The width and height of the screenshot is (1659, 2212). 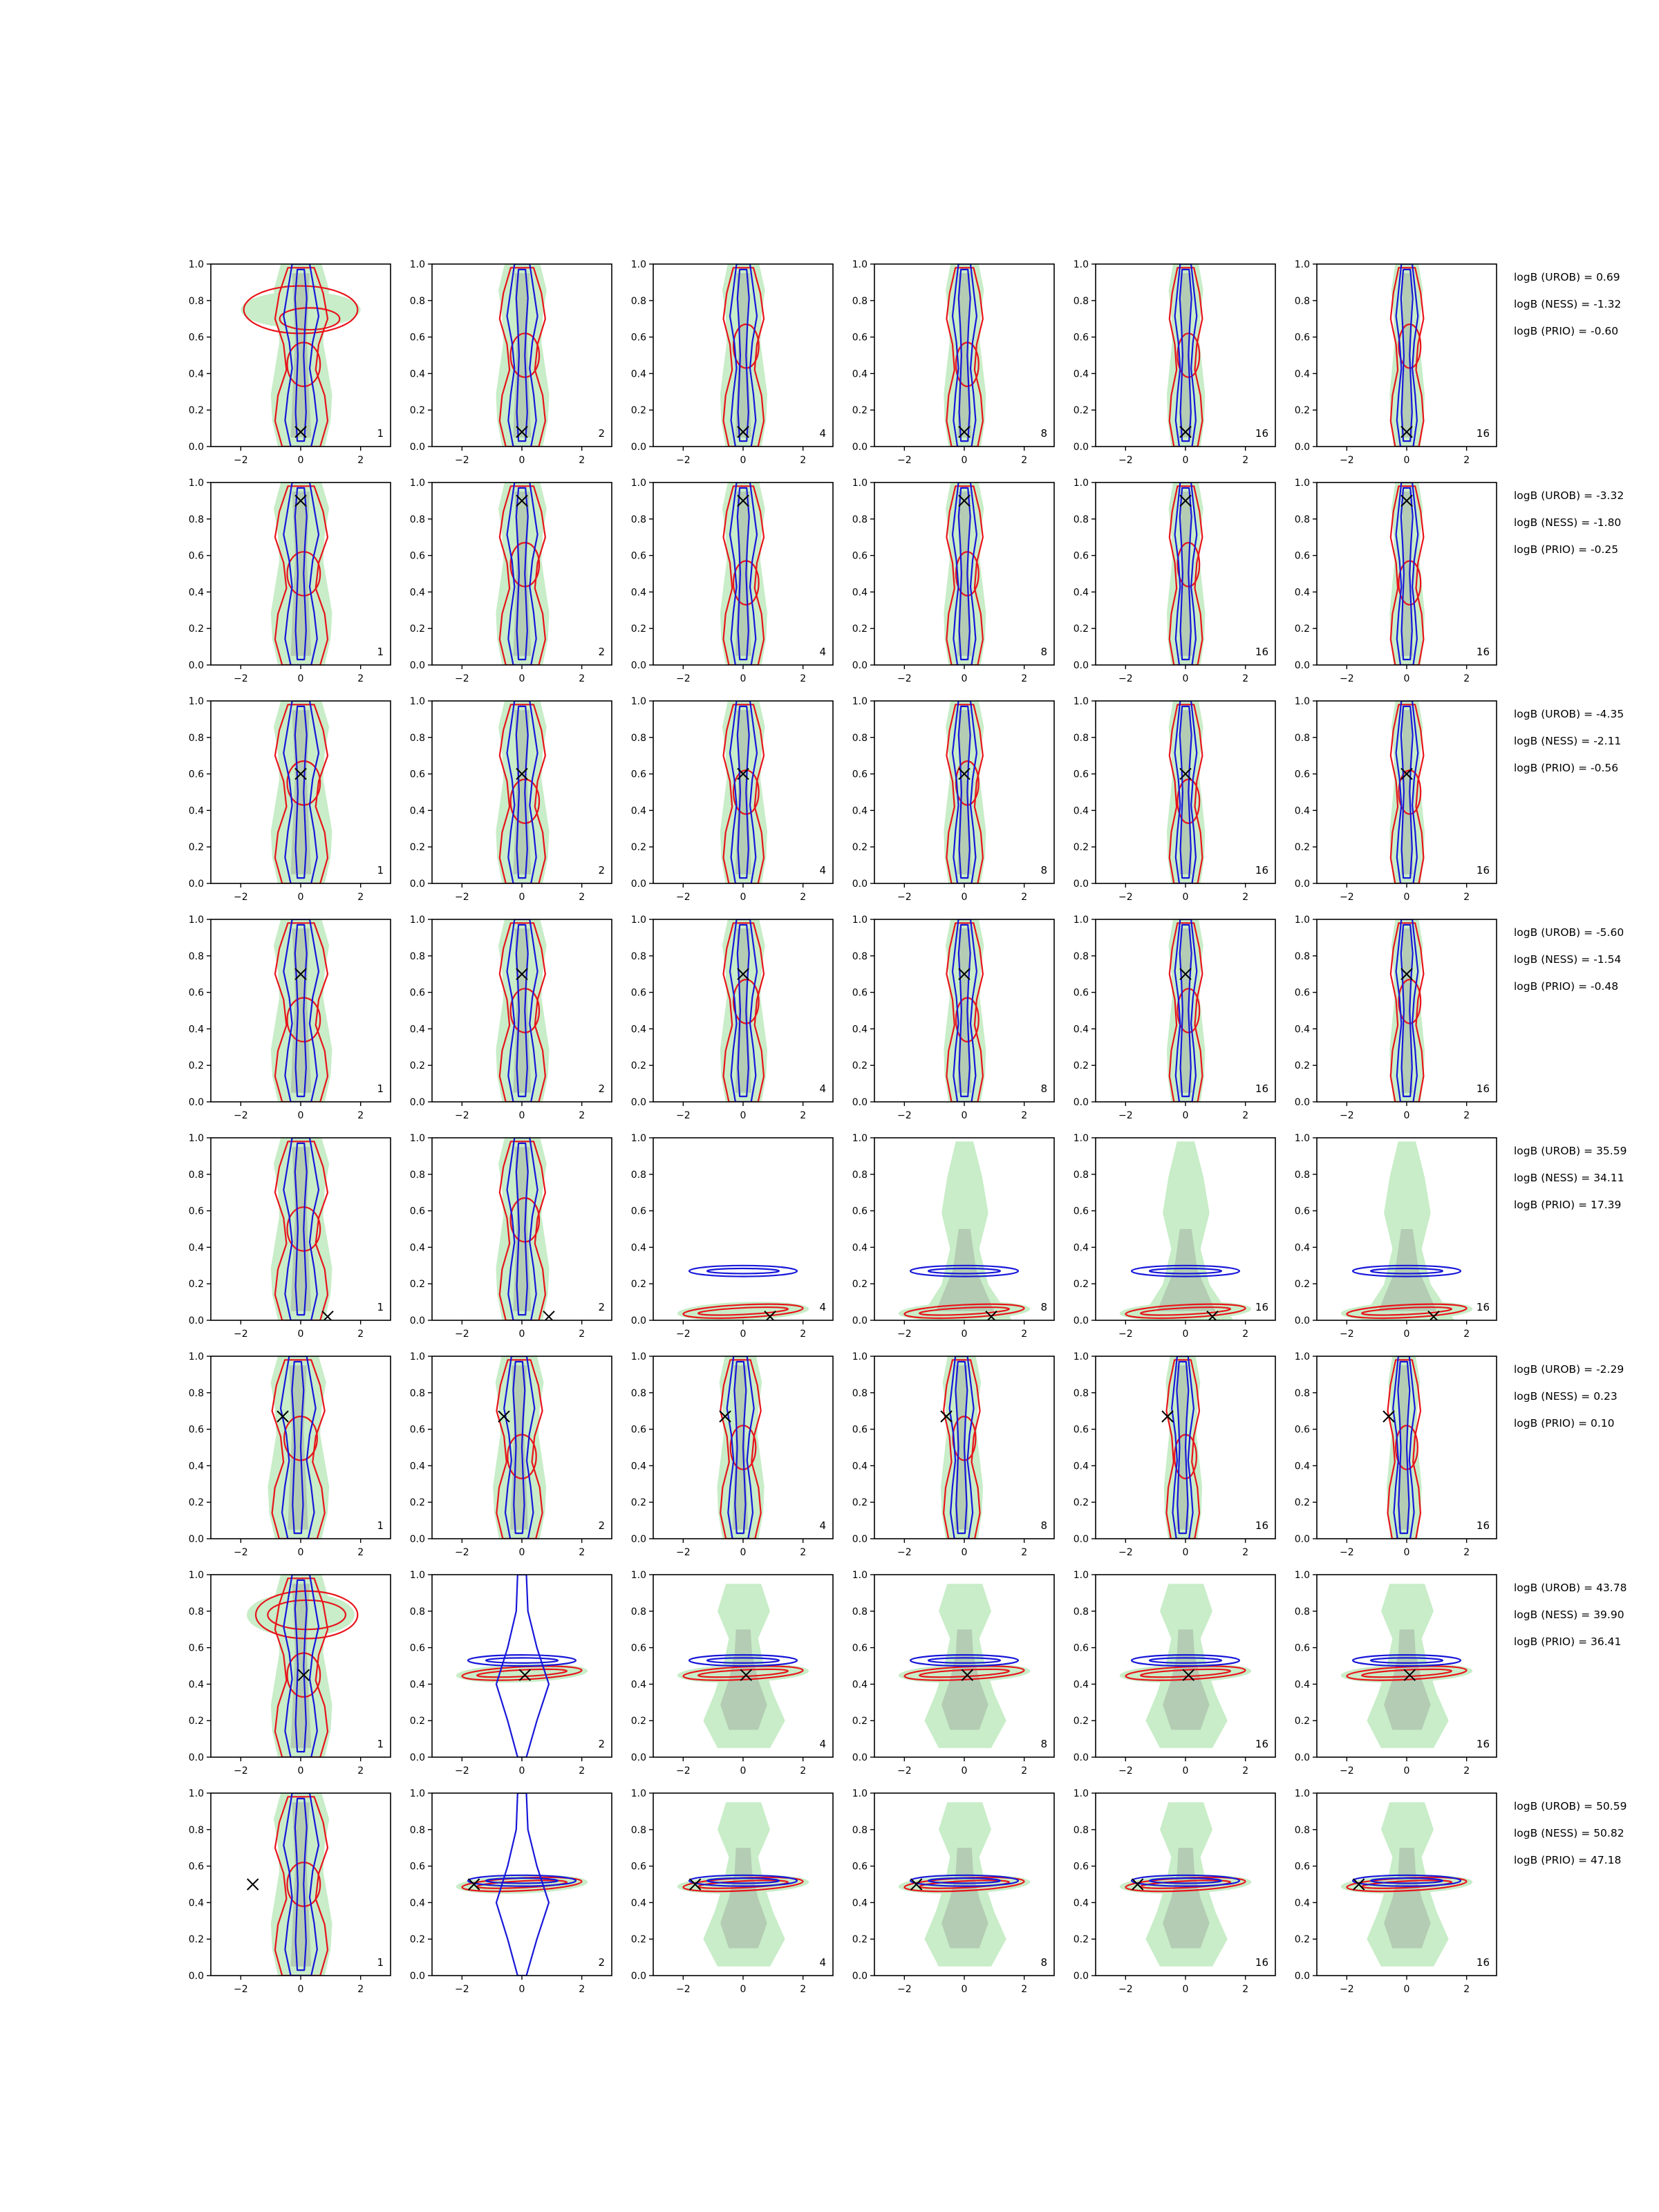 I want to click on density-fill-outer, so click(x=522, y=1885).